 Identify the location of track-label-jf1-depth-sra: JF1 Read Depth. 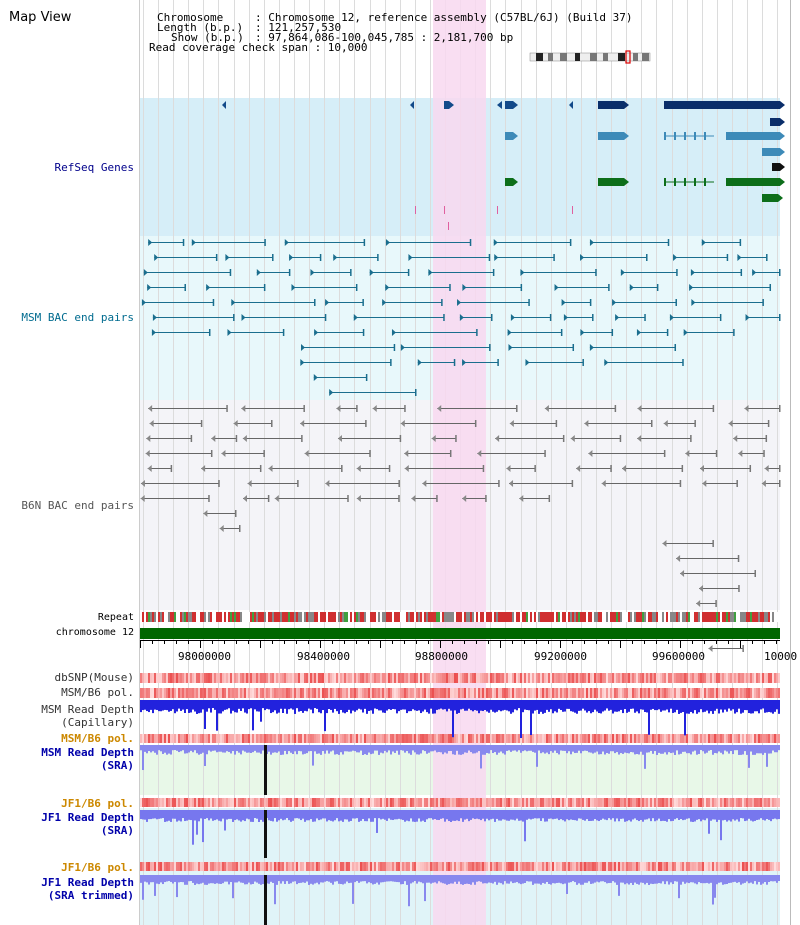
(87, 817).